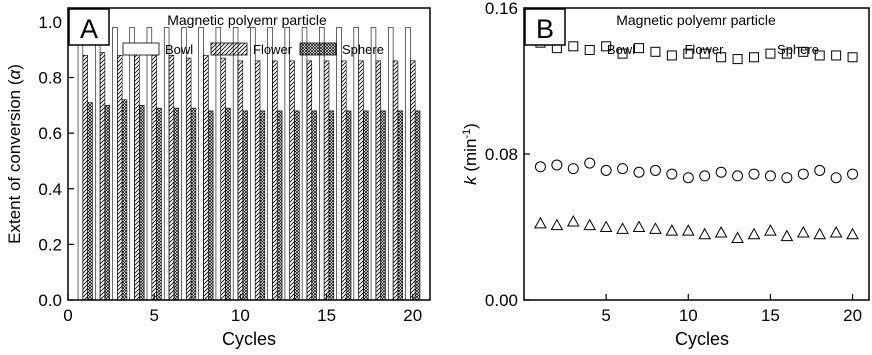  I want to click on panel-a-y-tick-label: 1.0, so click(50, 22).